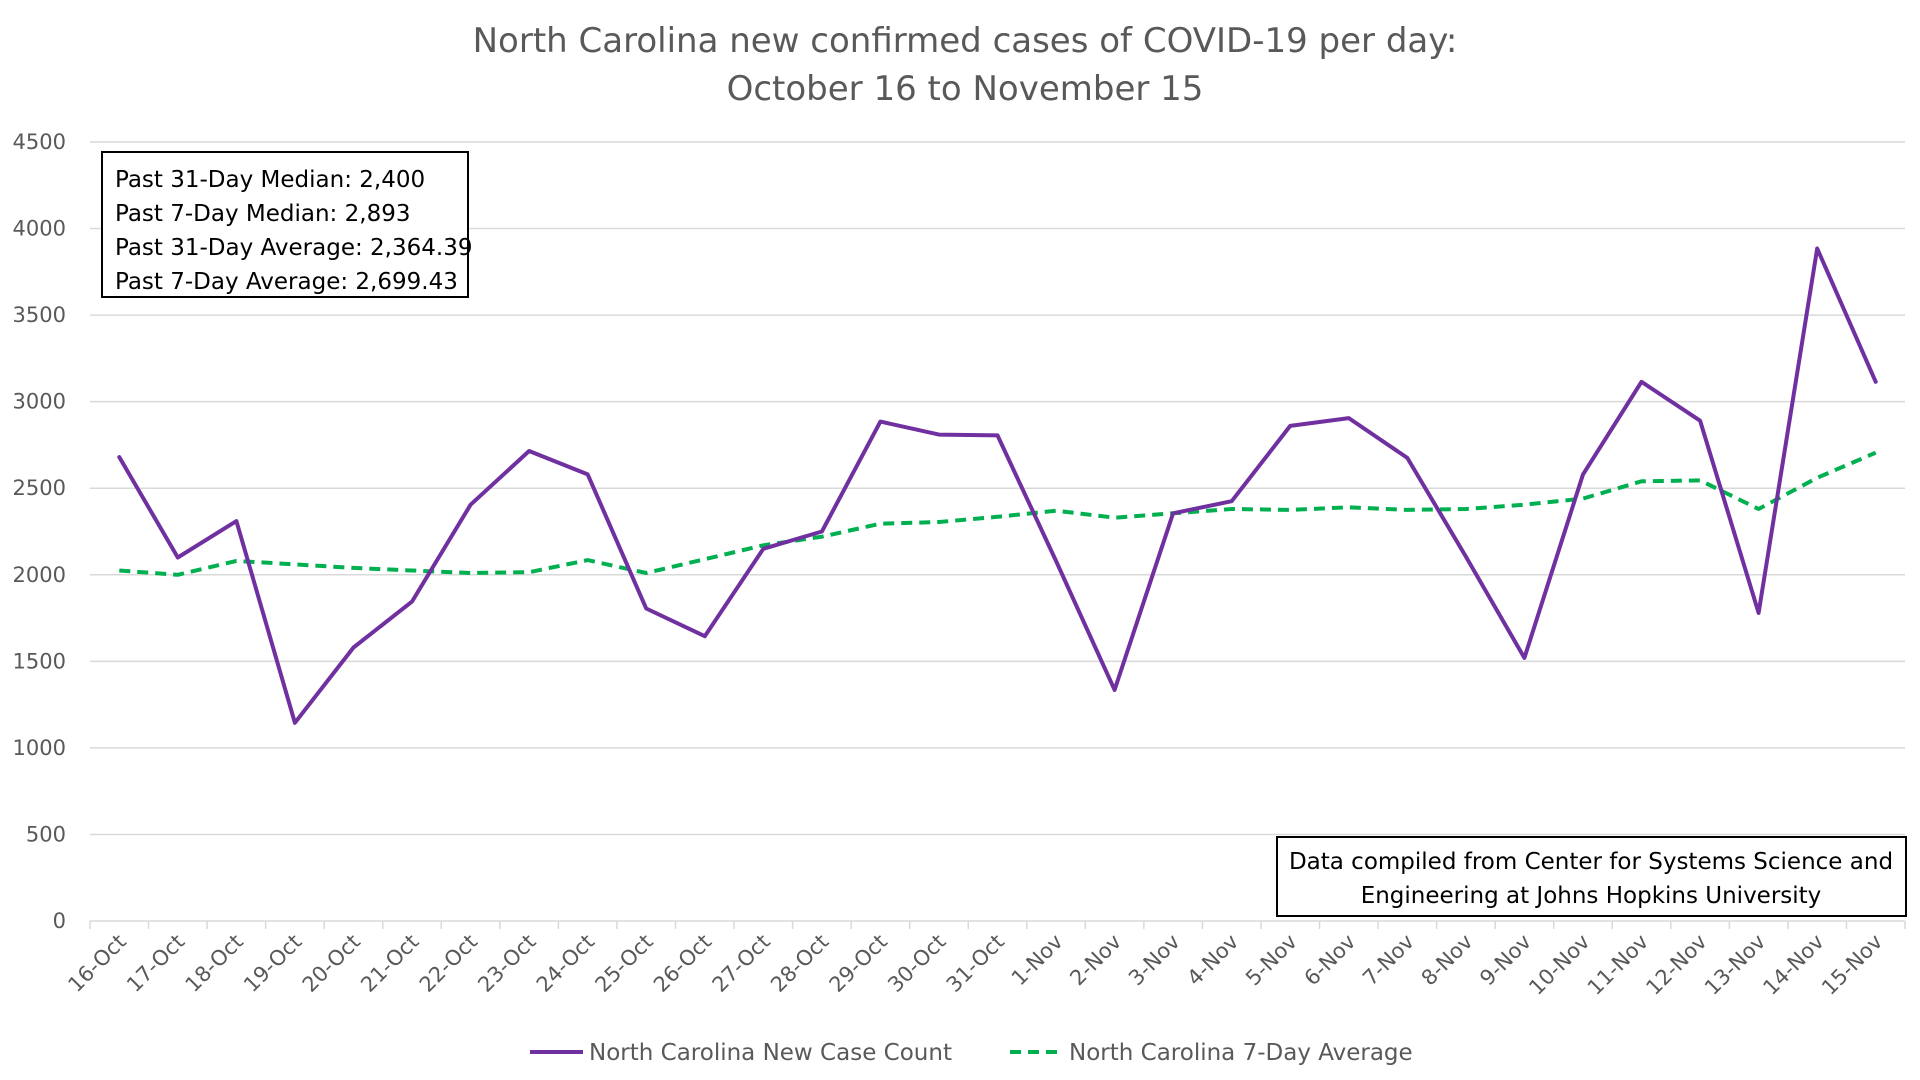  Describe the element at coordinates (286, 282) in the screenshot. I see `stats-line: Past 7-Day Average: 2,699.43` at that location.